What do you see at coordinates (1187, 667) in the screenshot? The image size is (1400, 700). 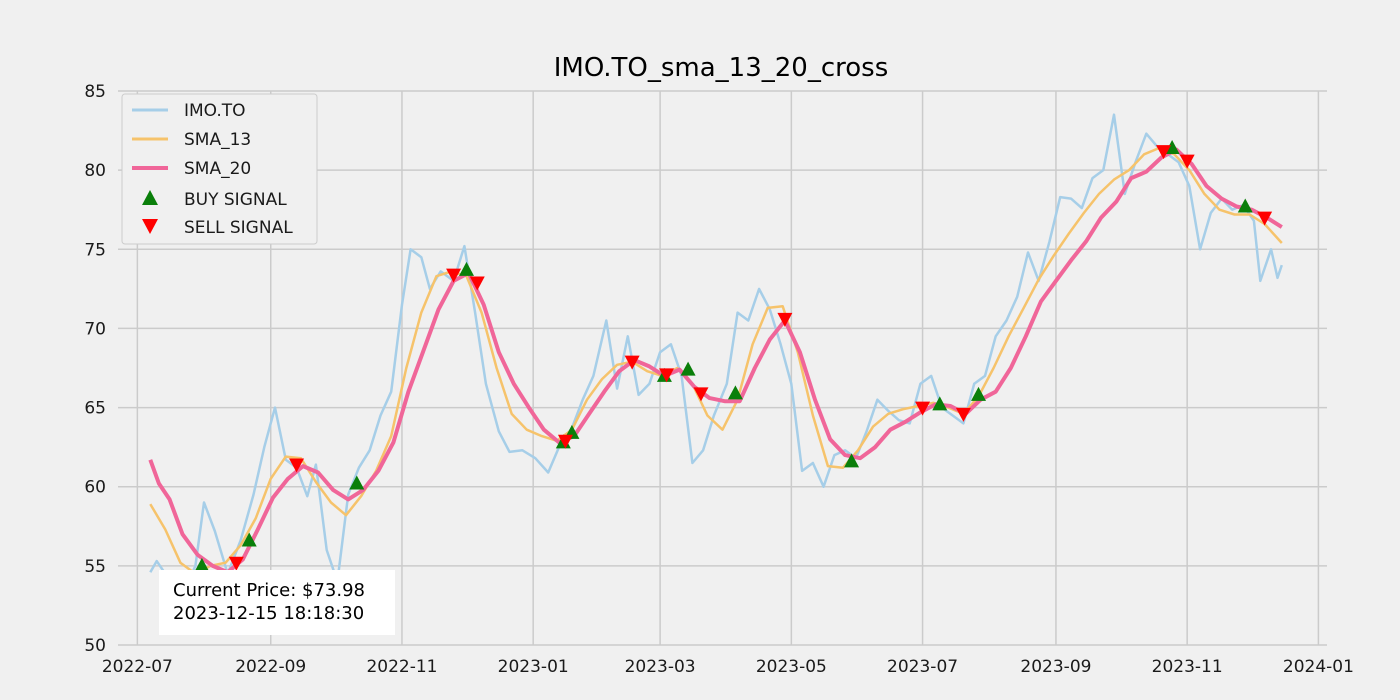 I see `x-tick-label: 2023-11` at bounding box center [1187, 667].